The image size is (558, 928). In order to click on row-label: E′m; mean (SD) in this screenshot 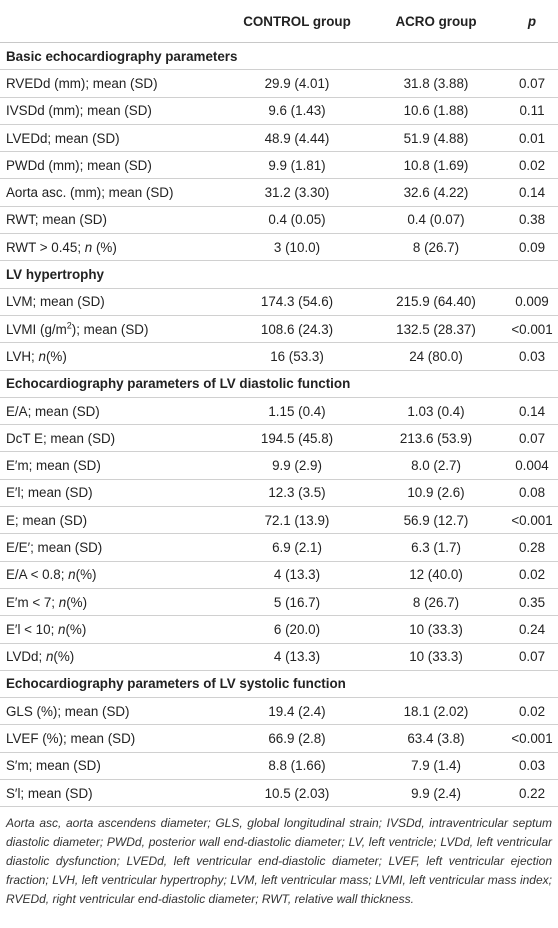, I will do `click(114, 465)`.